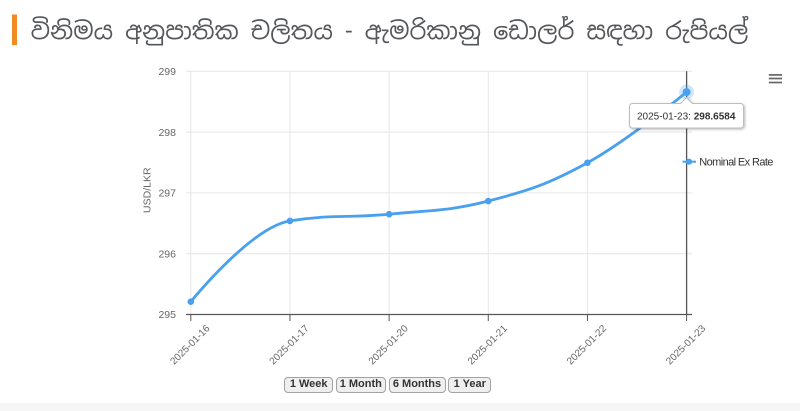 The height and width of the screenshot is (411, 800). I want to click on svg-text: 296, so click(167, 254).